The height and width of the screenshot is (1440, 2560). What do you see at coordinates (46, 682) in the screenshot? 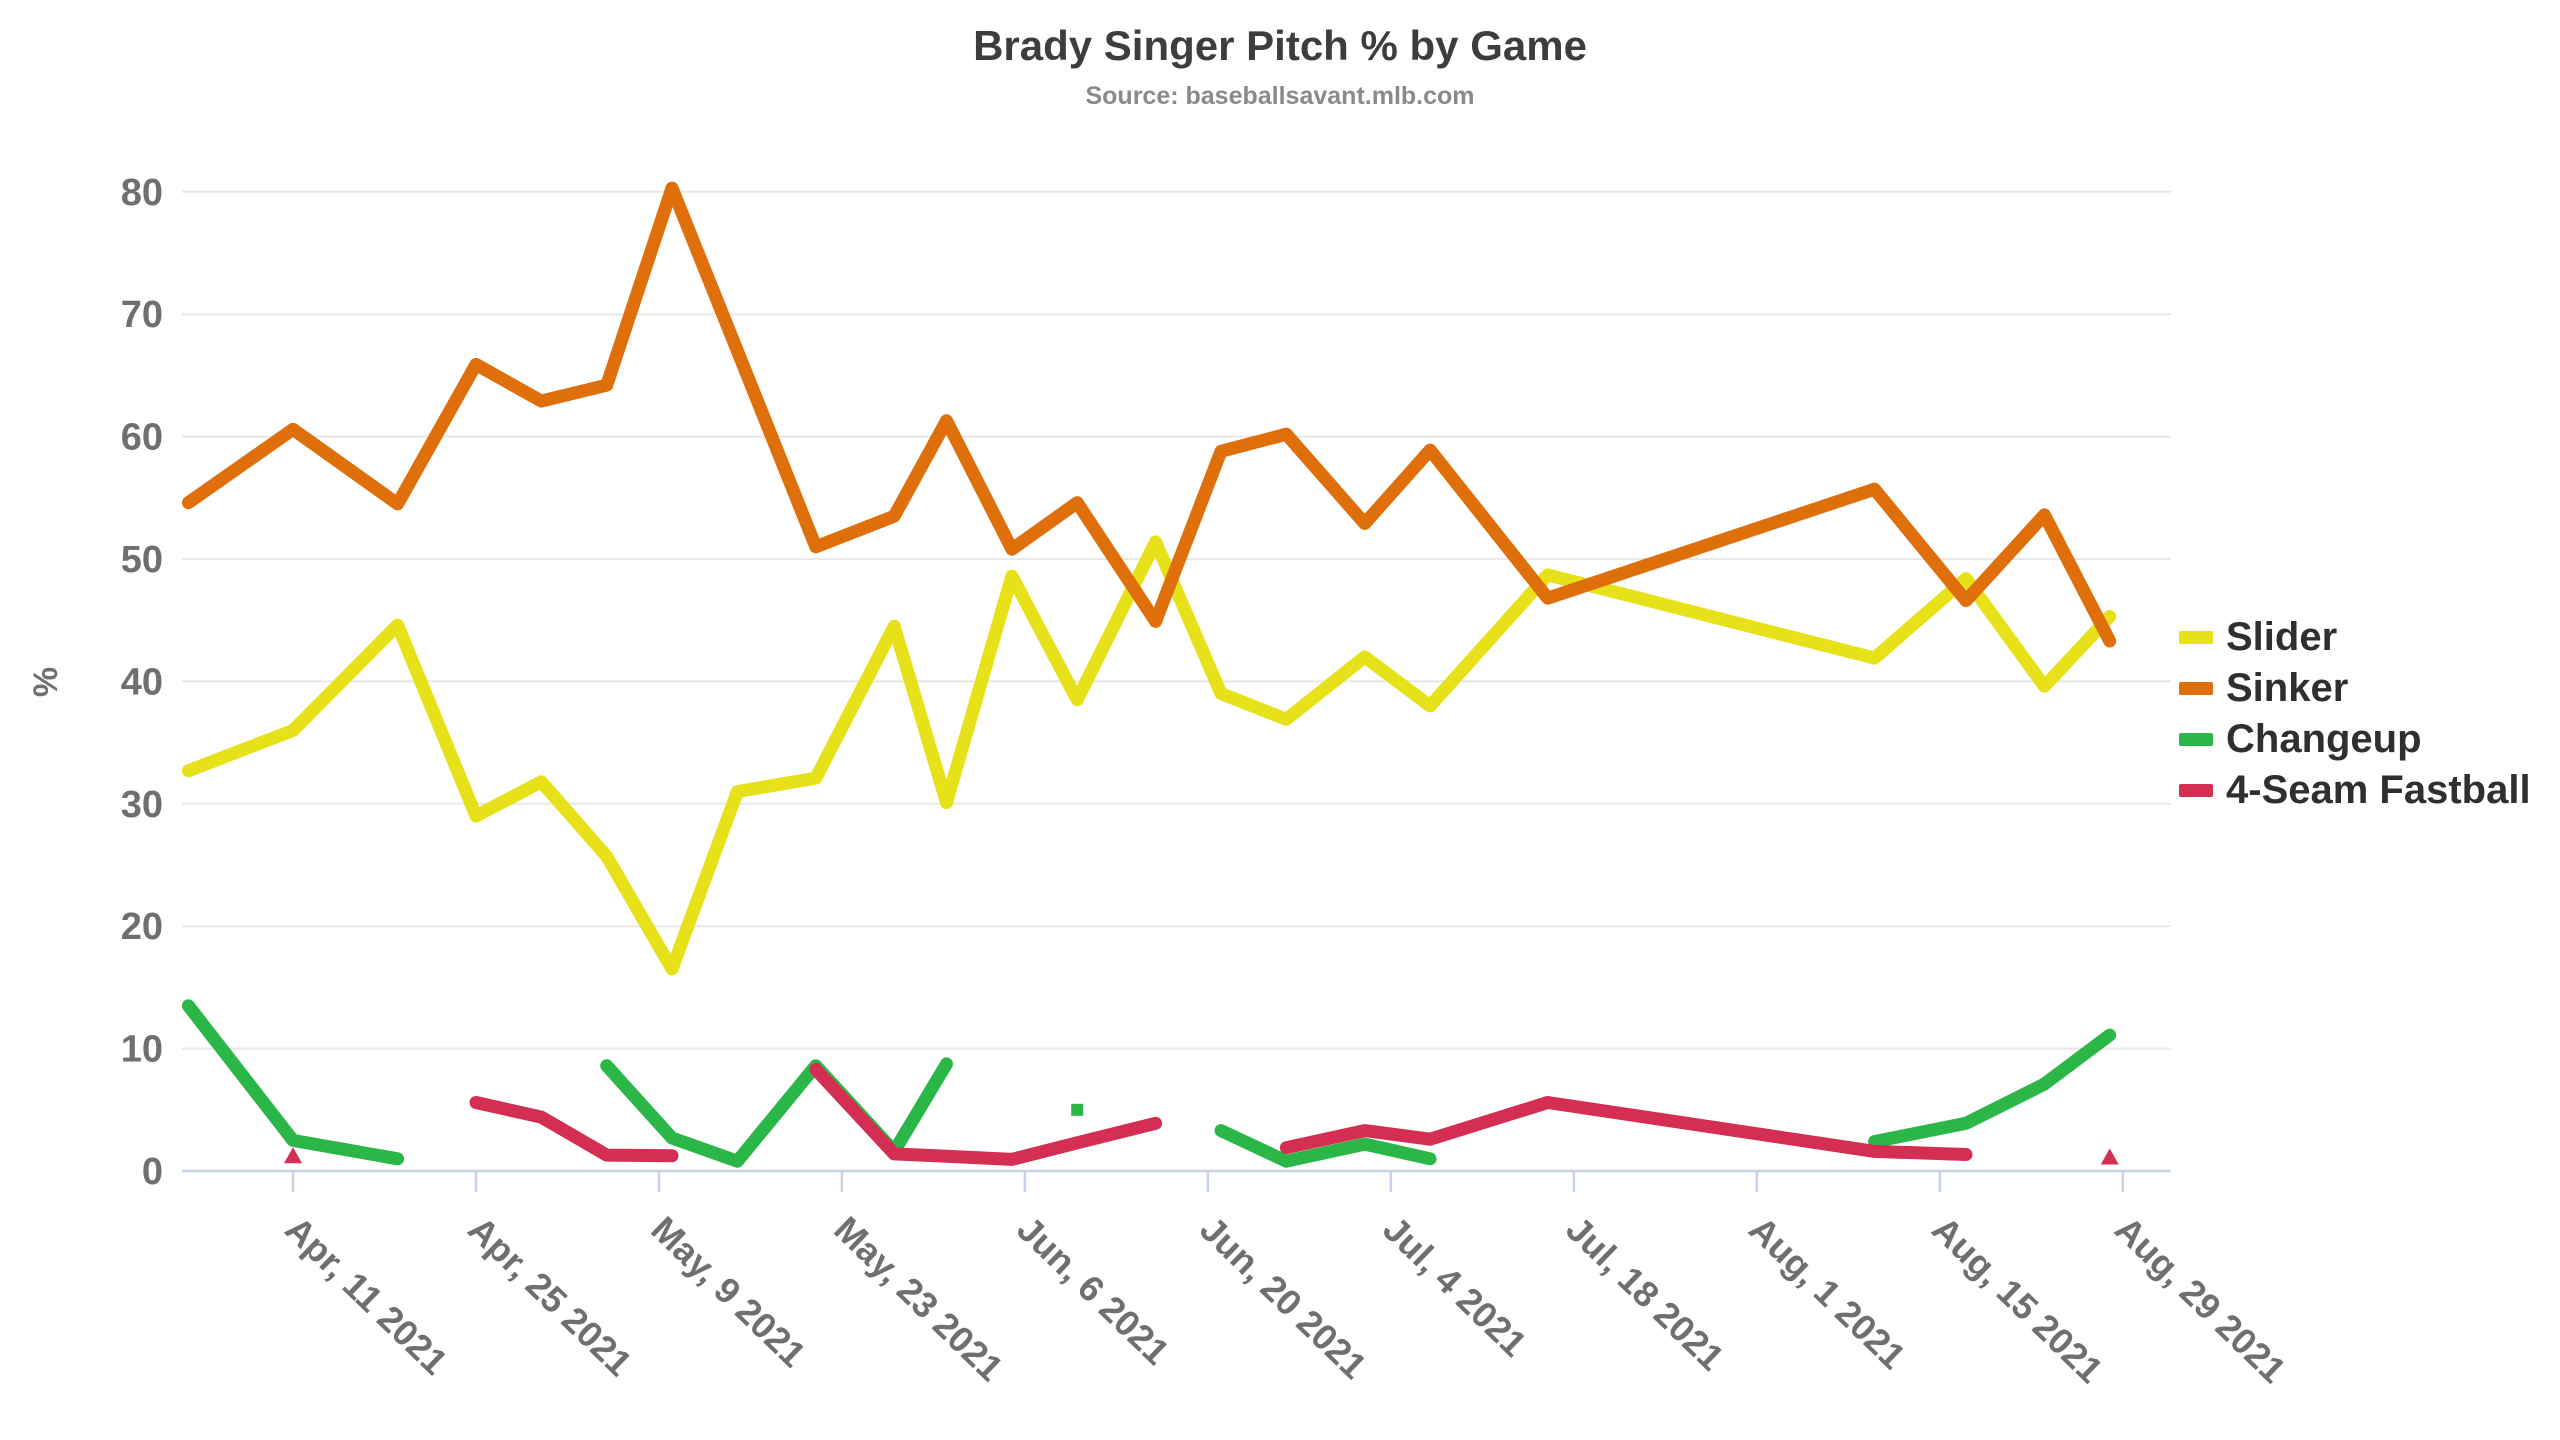
I see `y-axis-title: %` at bounding box center [46, 682].